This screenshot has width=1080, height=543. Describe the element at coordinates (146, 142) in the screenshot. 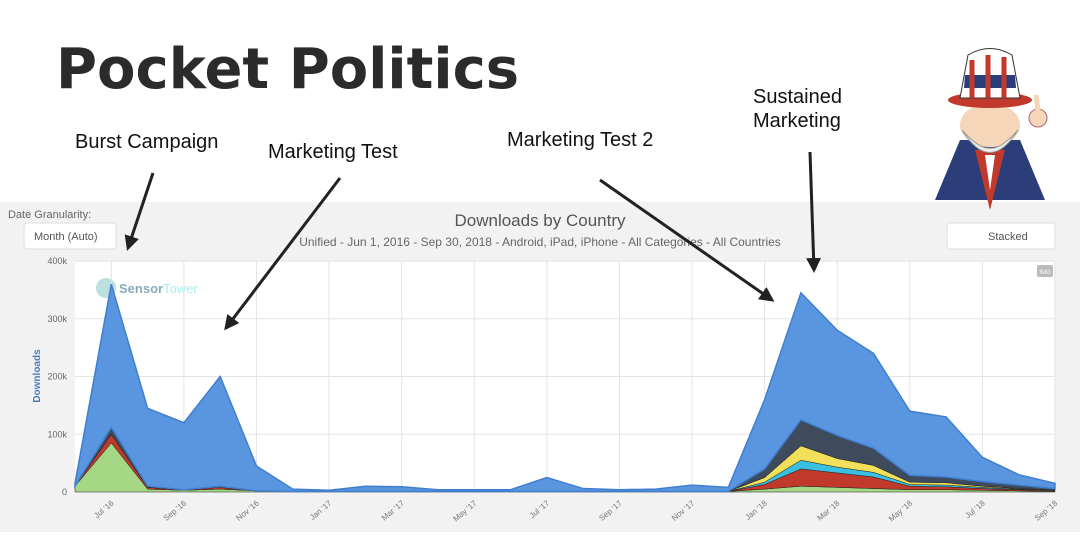

I see `annotation: Burst Campaign` at that location.